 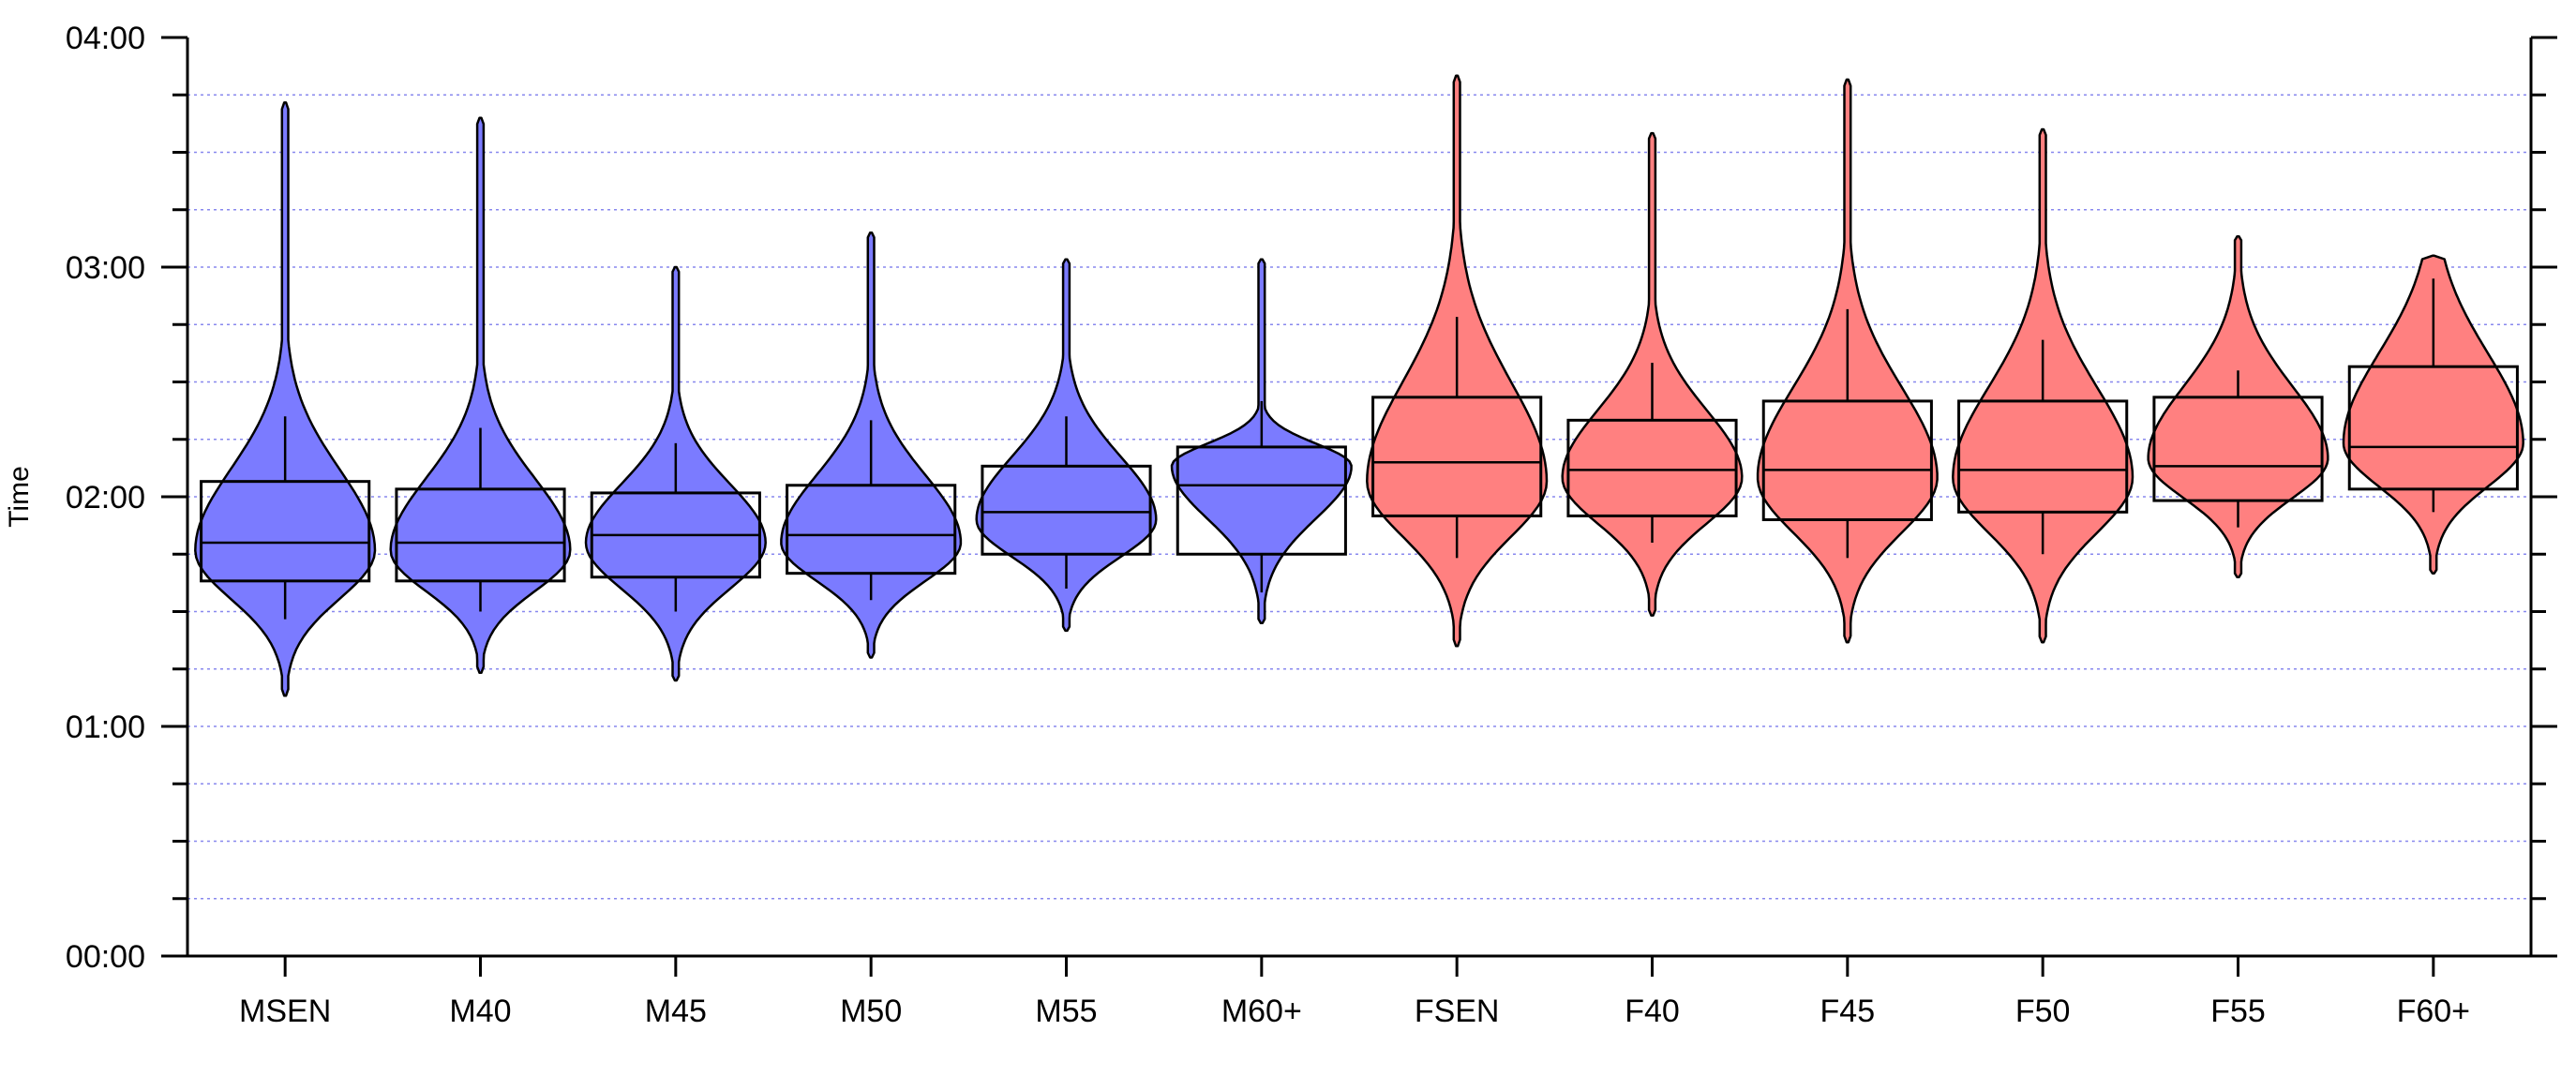 I want to click on x-tick-label: M45, so click(x=676, y=1011).